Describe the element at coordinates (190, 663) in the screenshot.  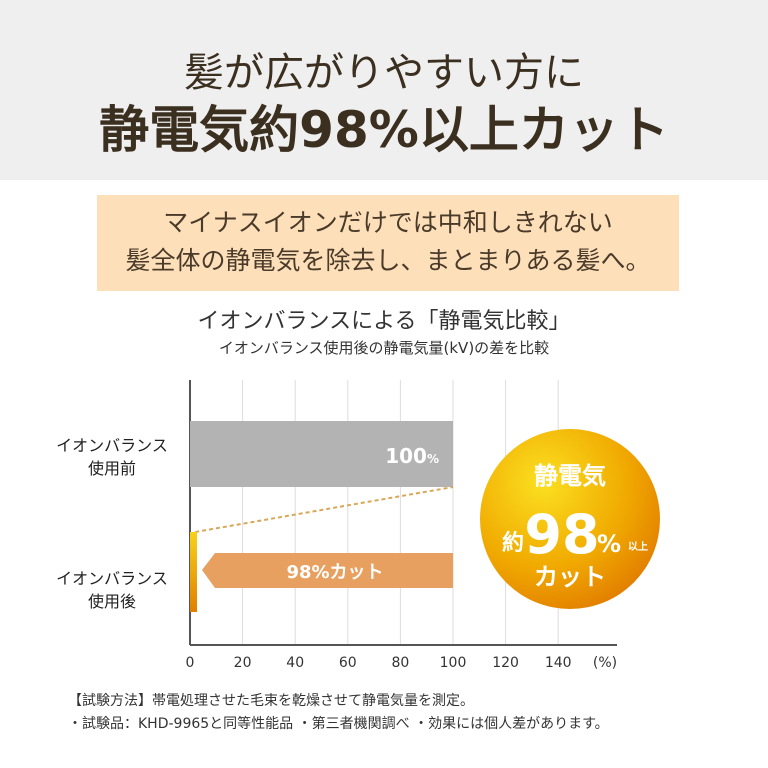
I see `x-tick-label: 0` at that location.